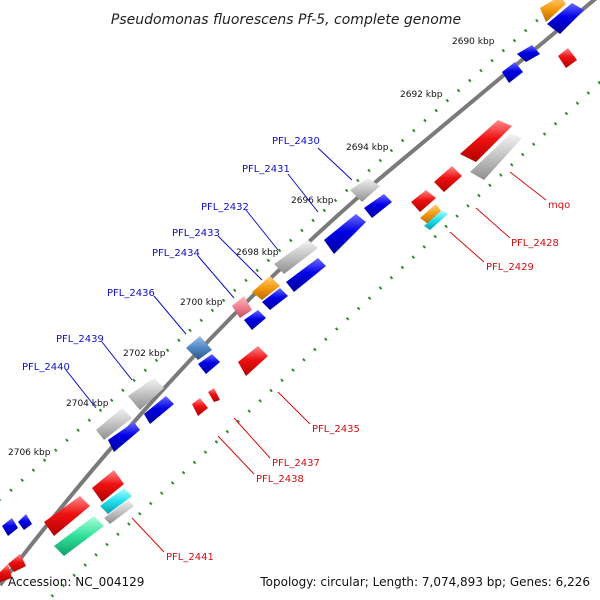  I want to click on gene-label: PFL_2436, so click(131, 293).